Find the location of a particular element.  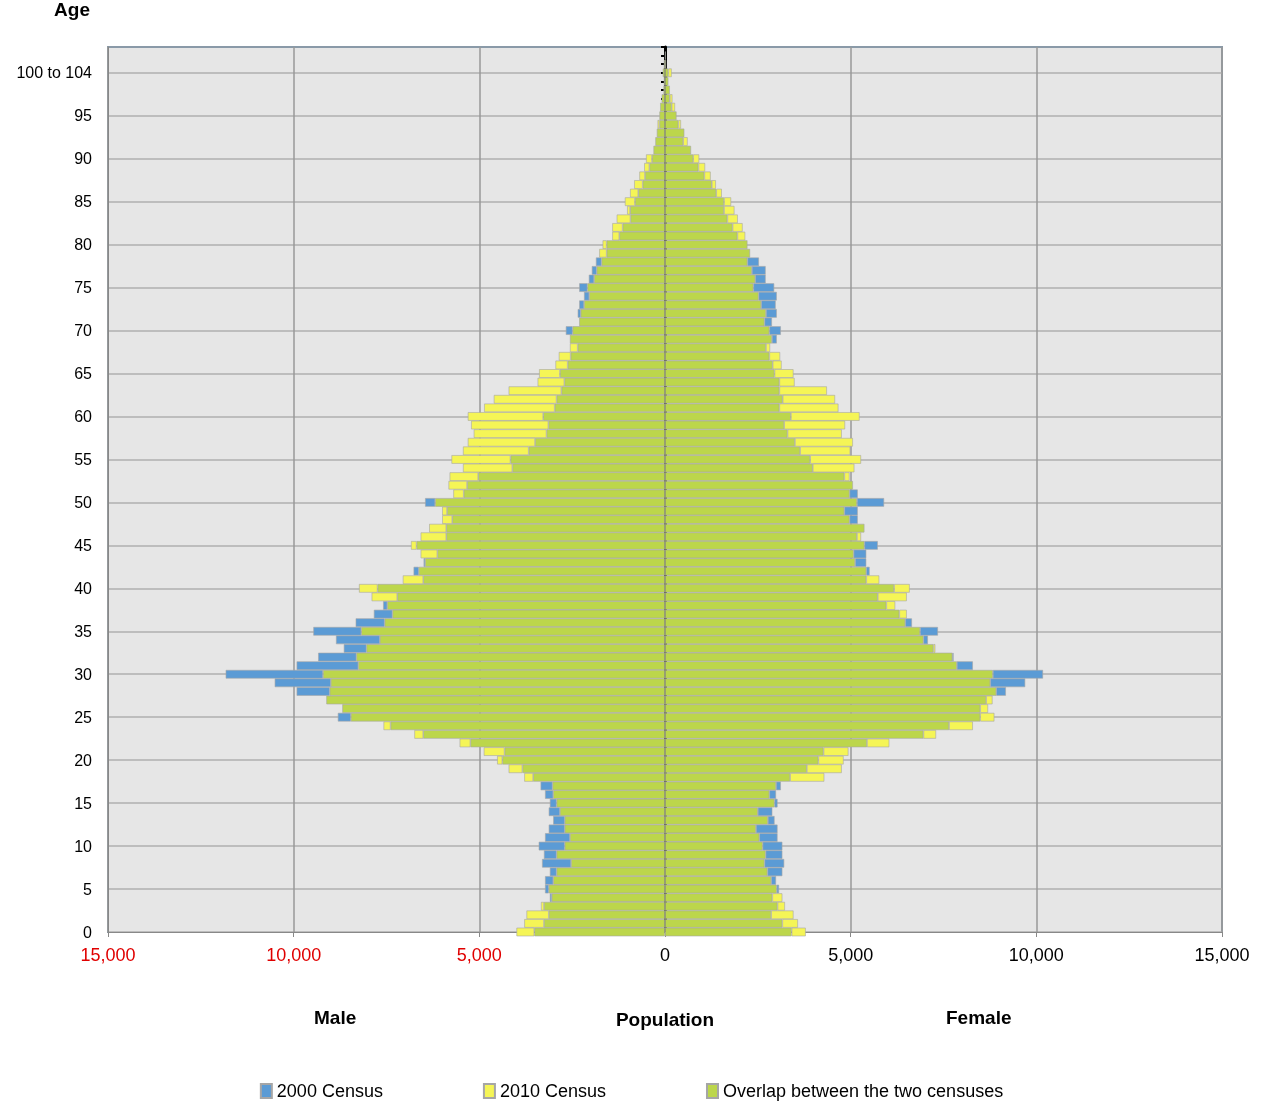

x-tick-label: 0 is located at coordinates (665, 955).